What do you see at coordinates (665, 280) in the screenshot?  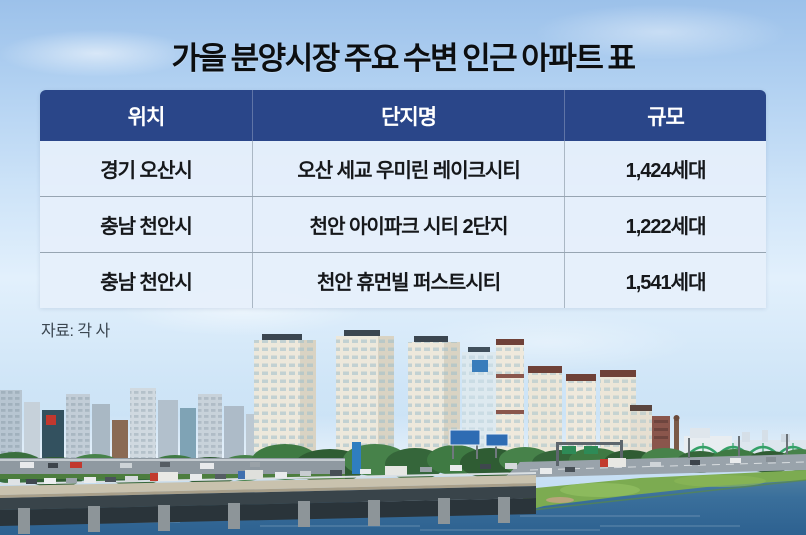 I see `cell-units: 1,541세대` at bounding box center [665, 280].